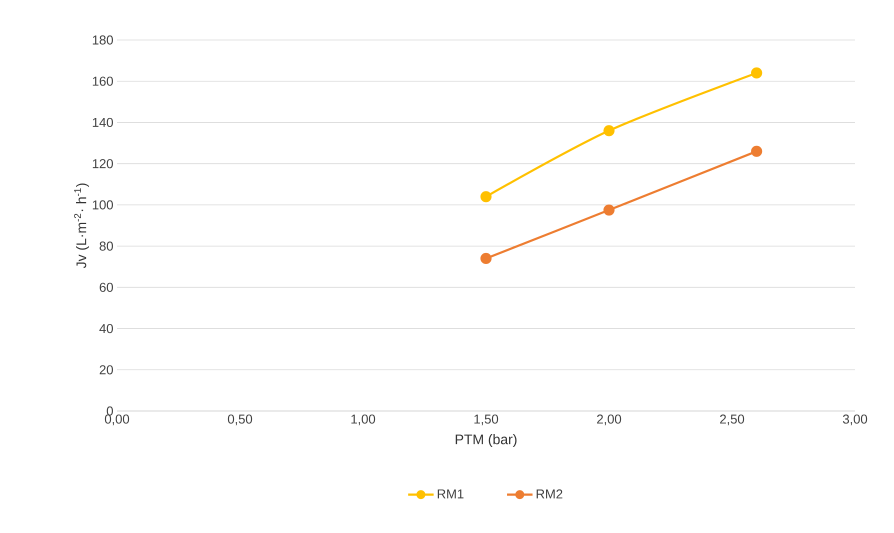  What do you see at coordinates (102, 81) in the screenshot?
I see `y-tick-label: 160` at bounding box center [102, 81].